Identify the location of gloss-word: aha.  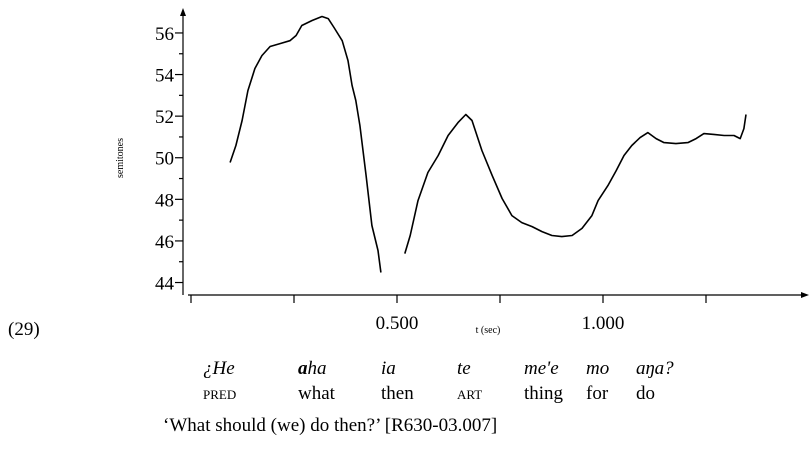
(312, 368).